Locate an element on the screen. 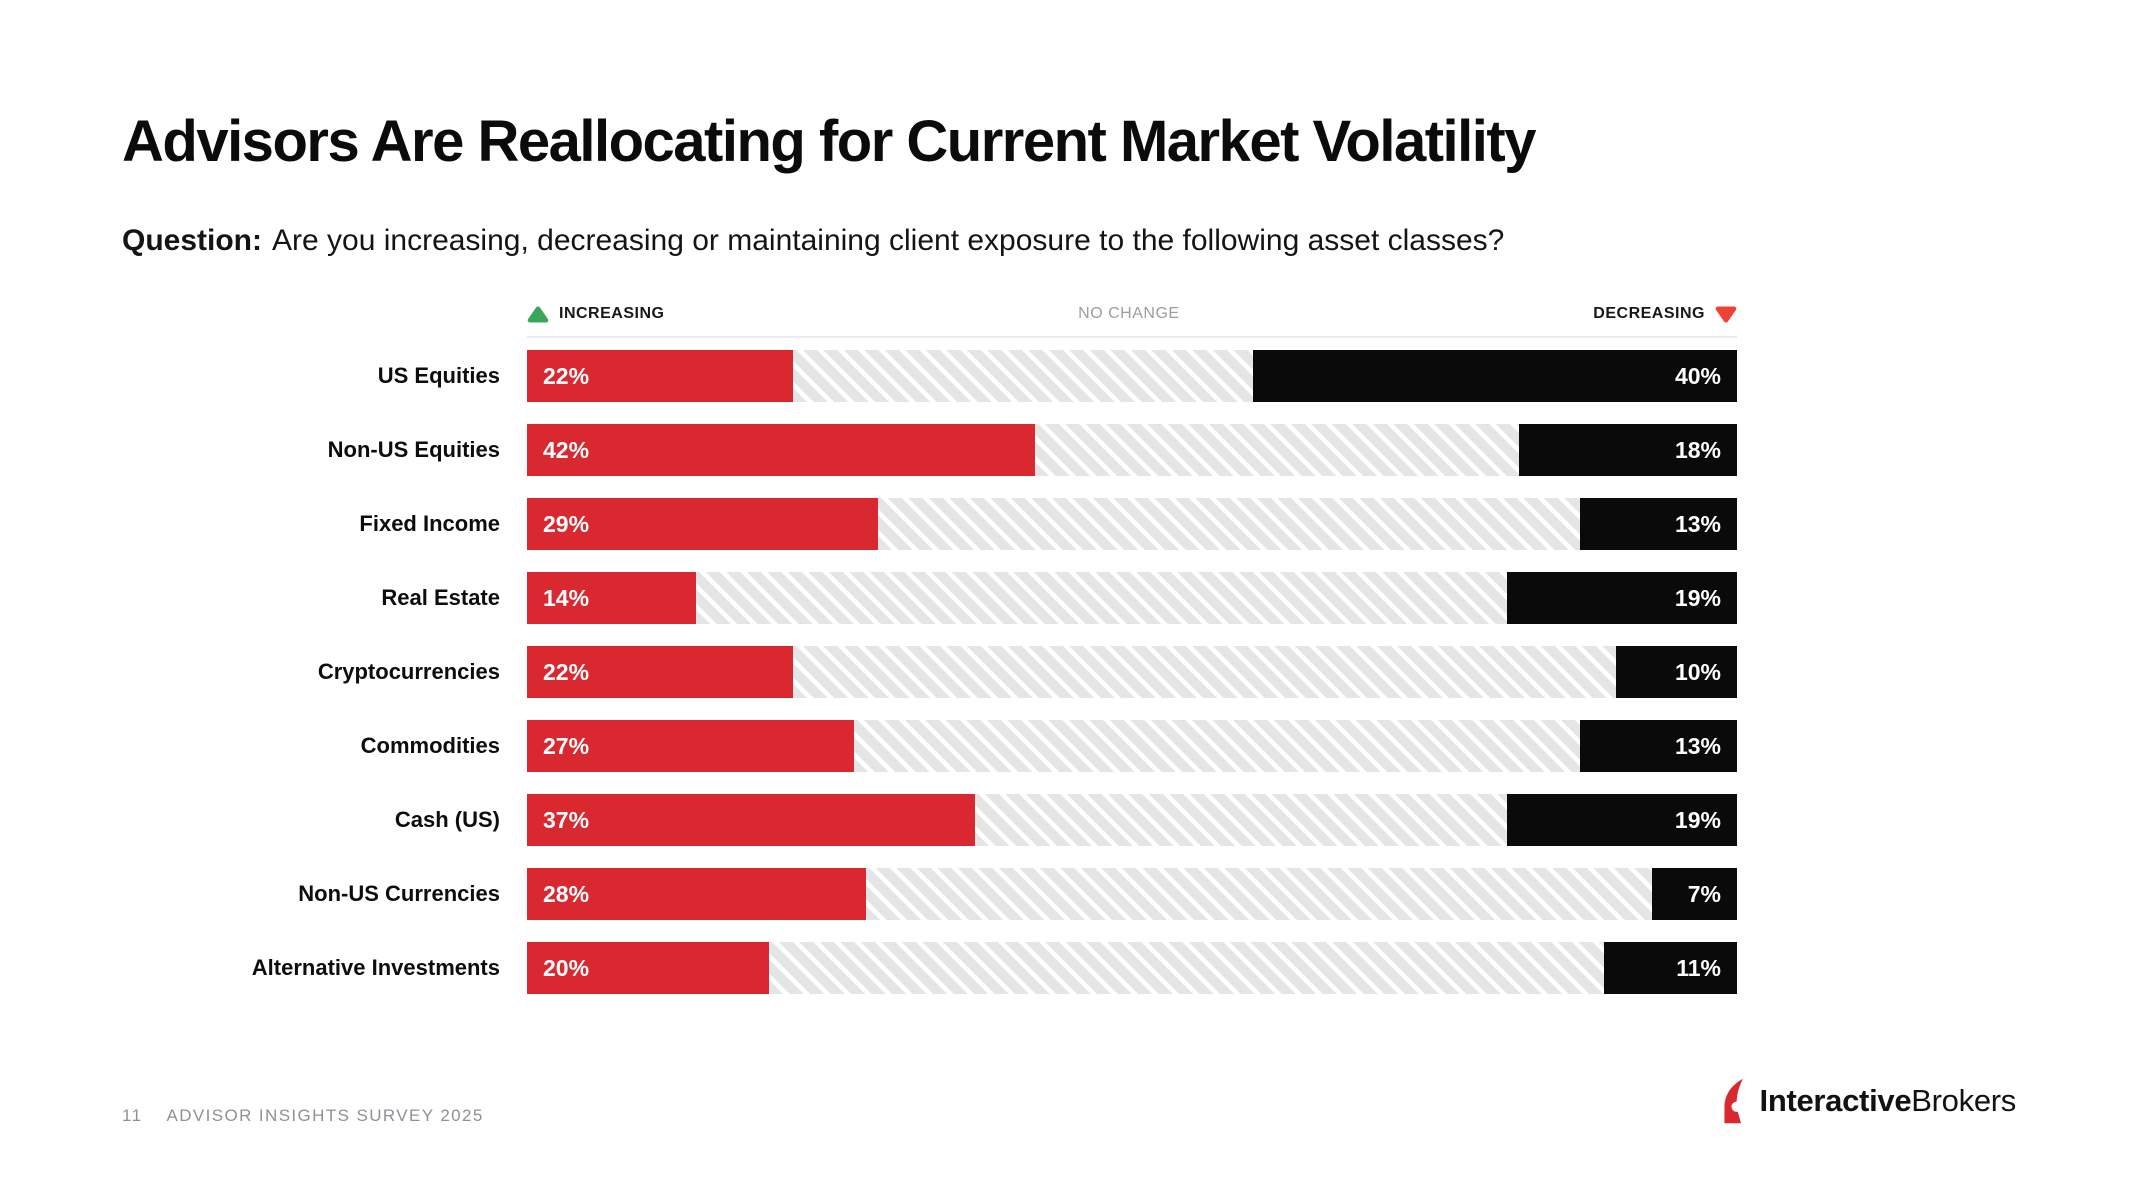 The height and width of the screenshot is (1200, 2133). legend-no-change-label: NO CHANGE is located at coordinates (1129, 313).